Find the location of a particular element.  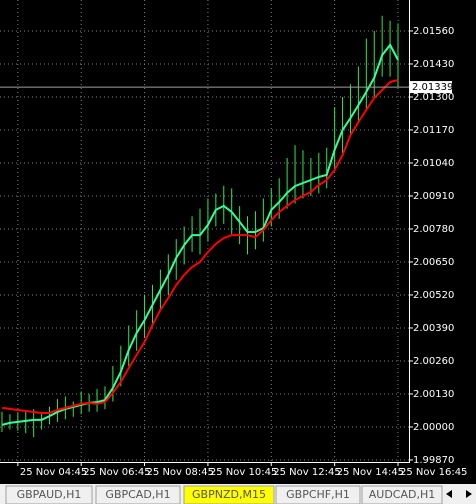

y-tick-label: 2.00260 is located at coordinates (433, 361).